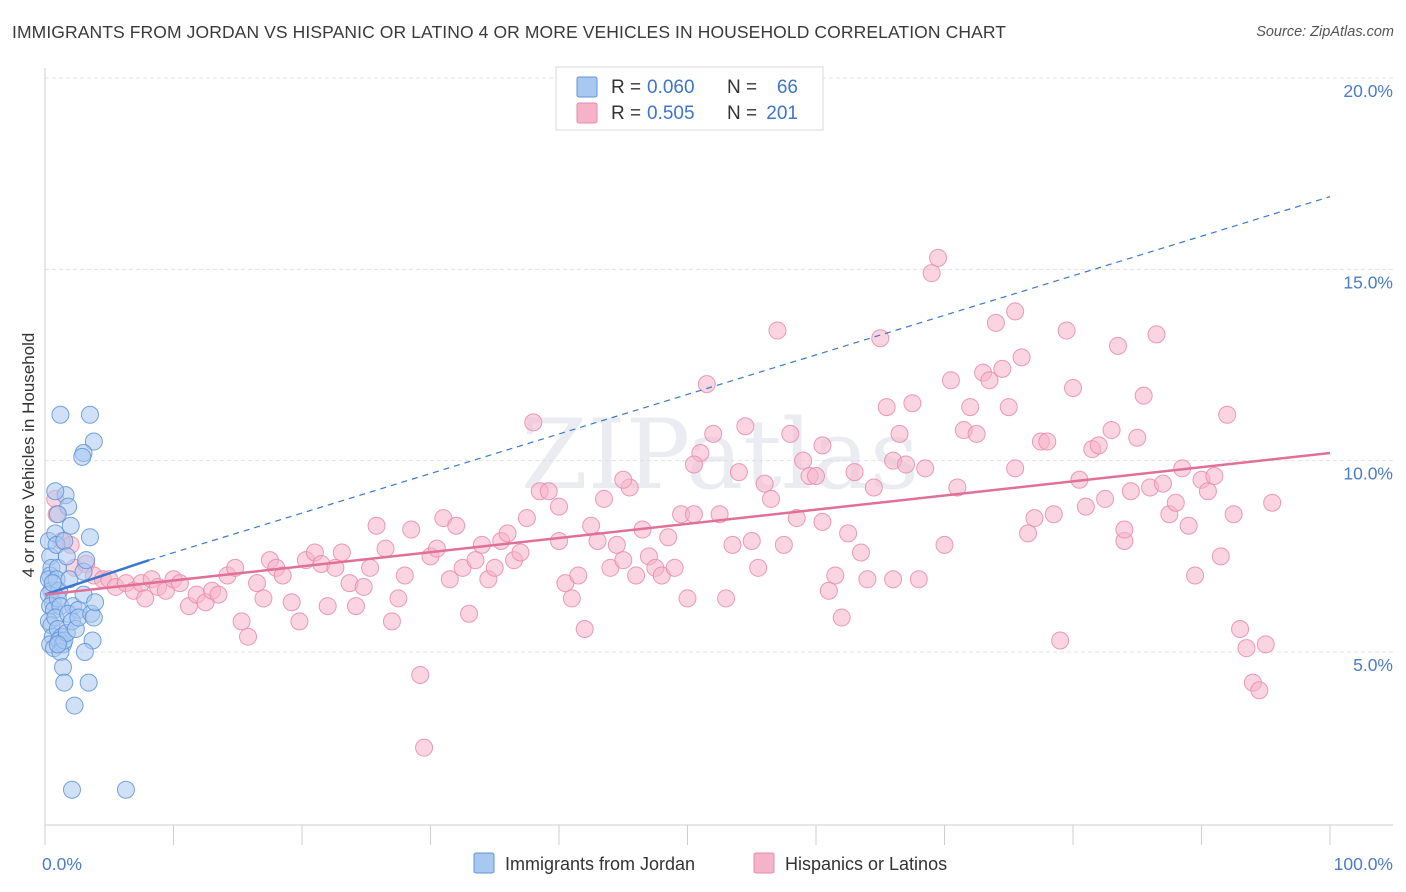 The width and height of the screenshot is (1406, 892). What do you see at coordinates (87, 602) in the screenshot?
I see `jordan-points` at bounding box center [87, 602].